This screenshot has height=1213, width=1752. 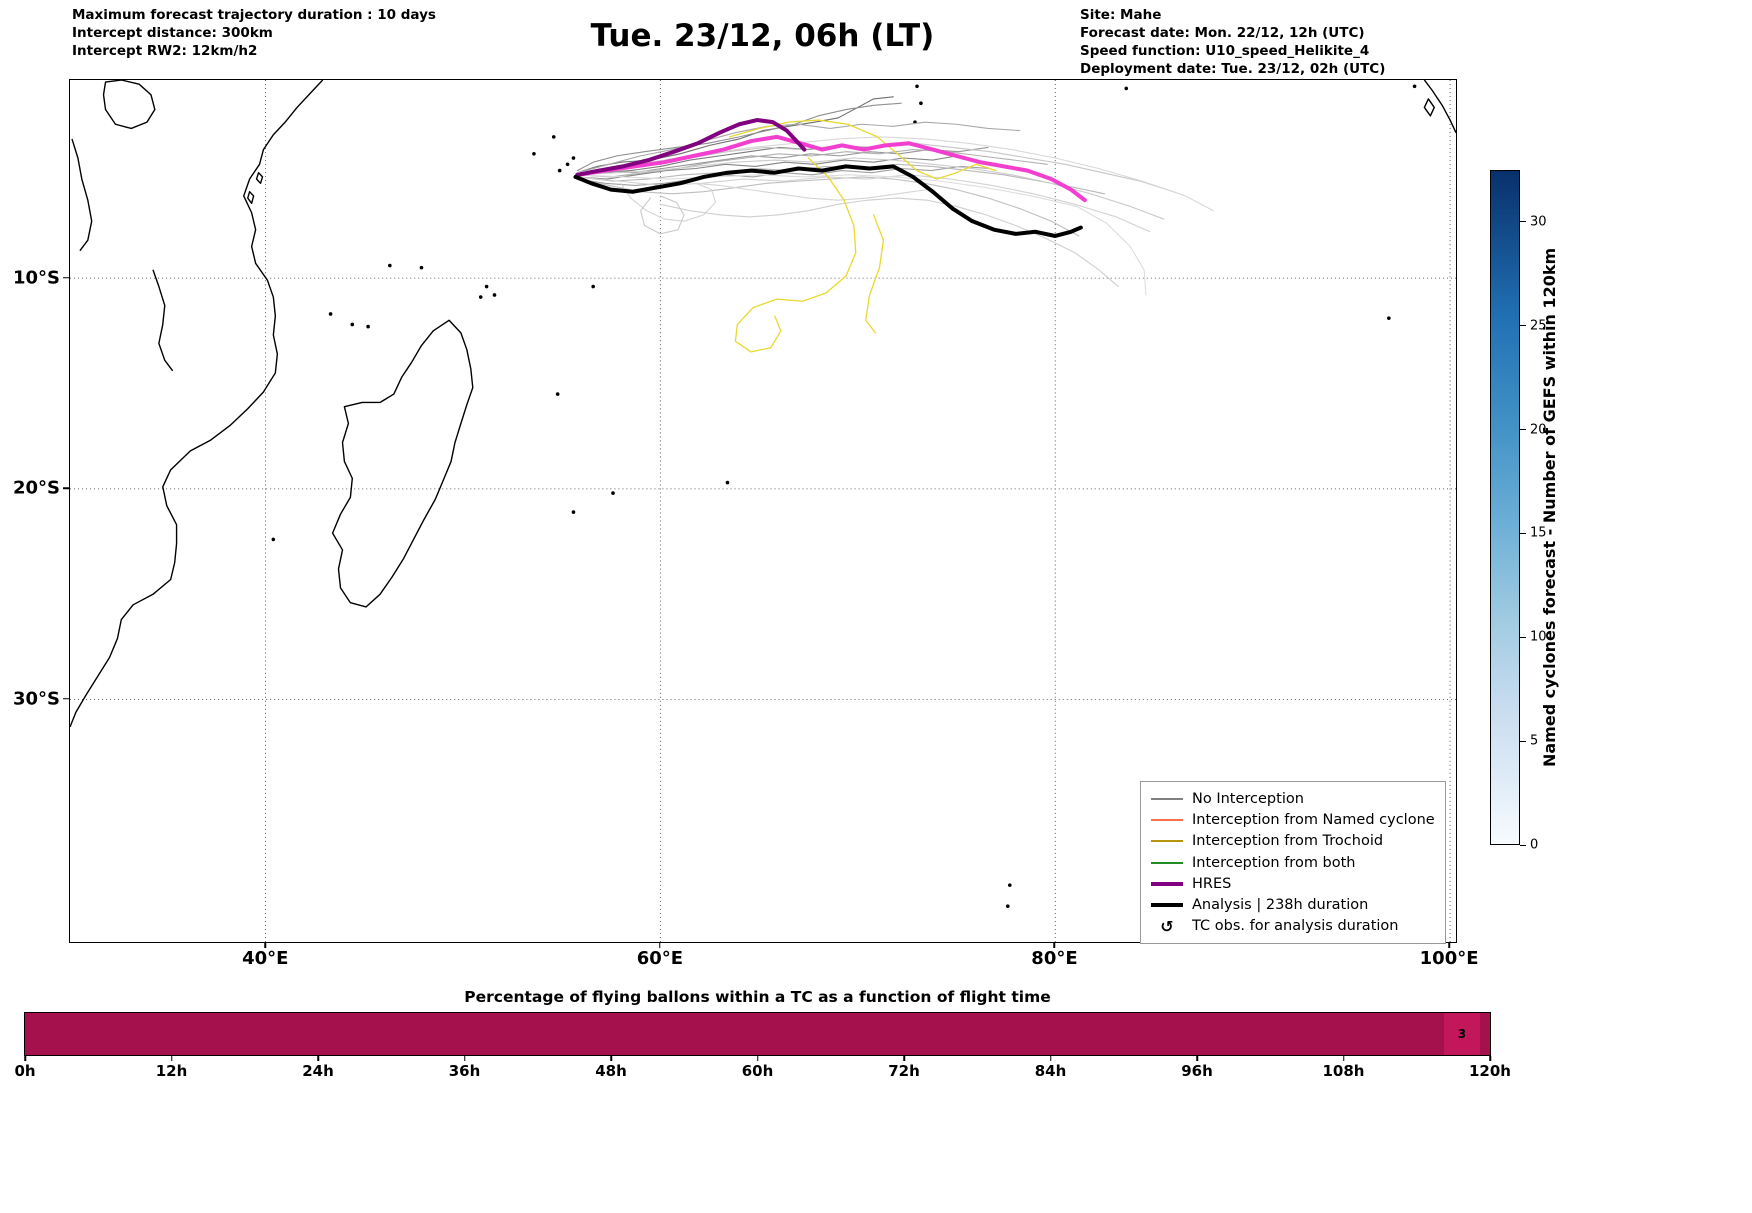 What do you see at coordinates (1293, 819) in the screenshot?
I see `legend-row: Interception from Named cyclone` at bounding box center [1293, 819].